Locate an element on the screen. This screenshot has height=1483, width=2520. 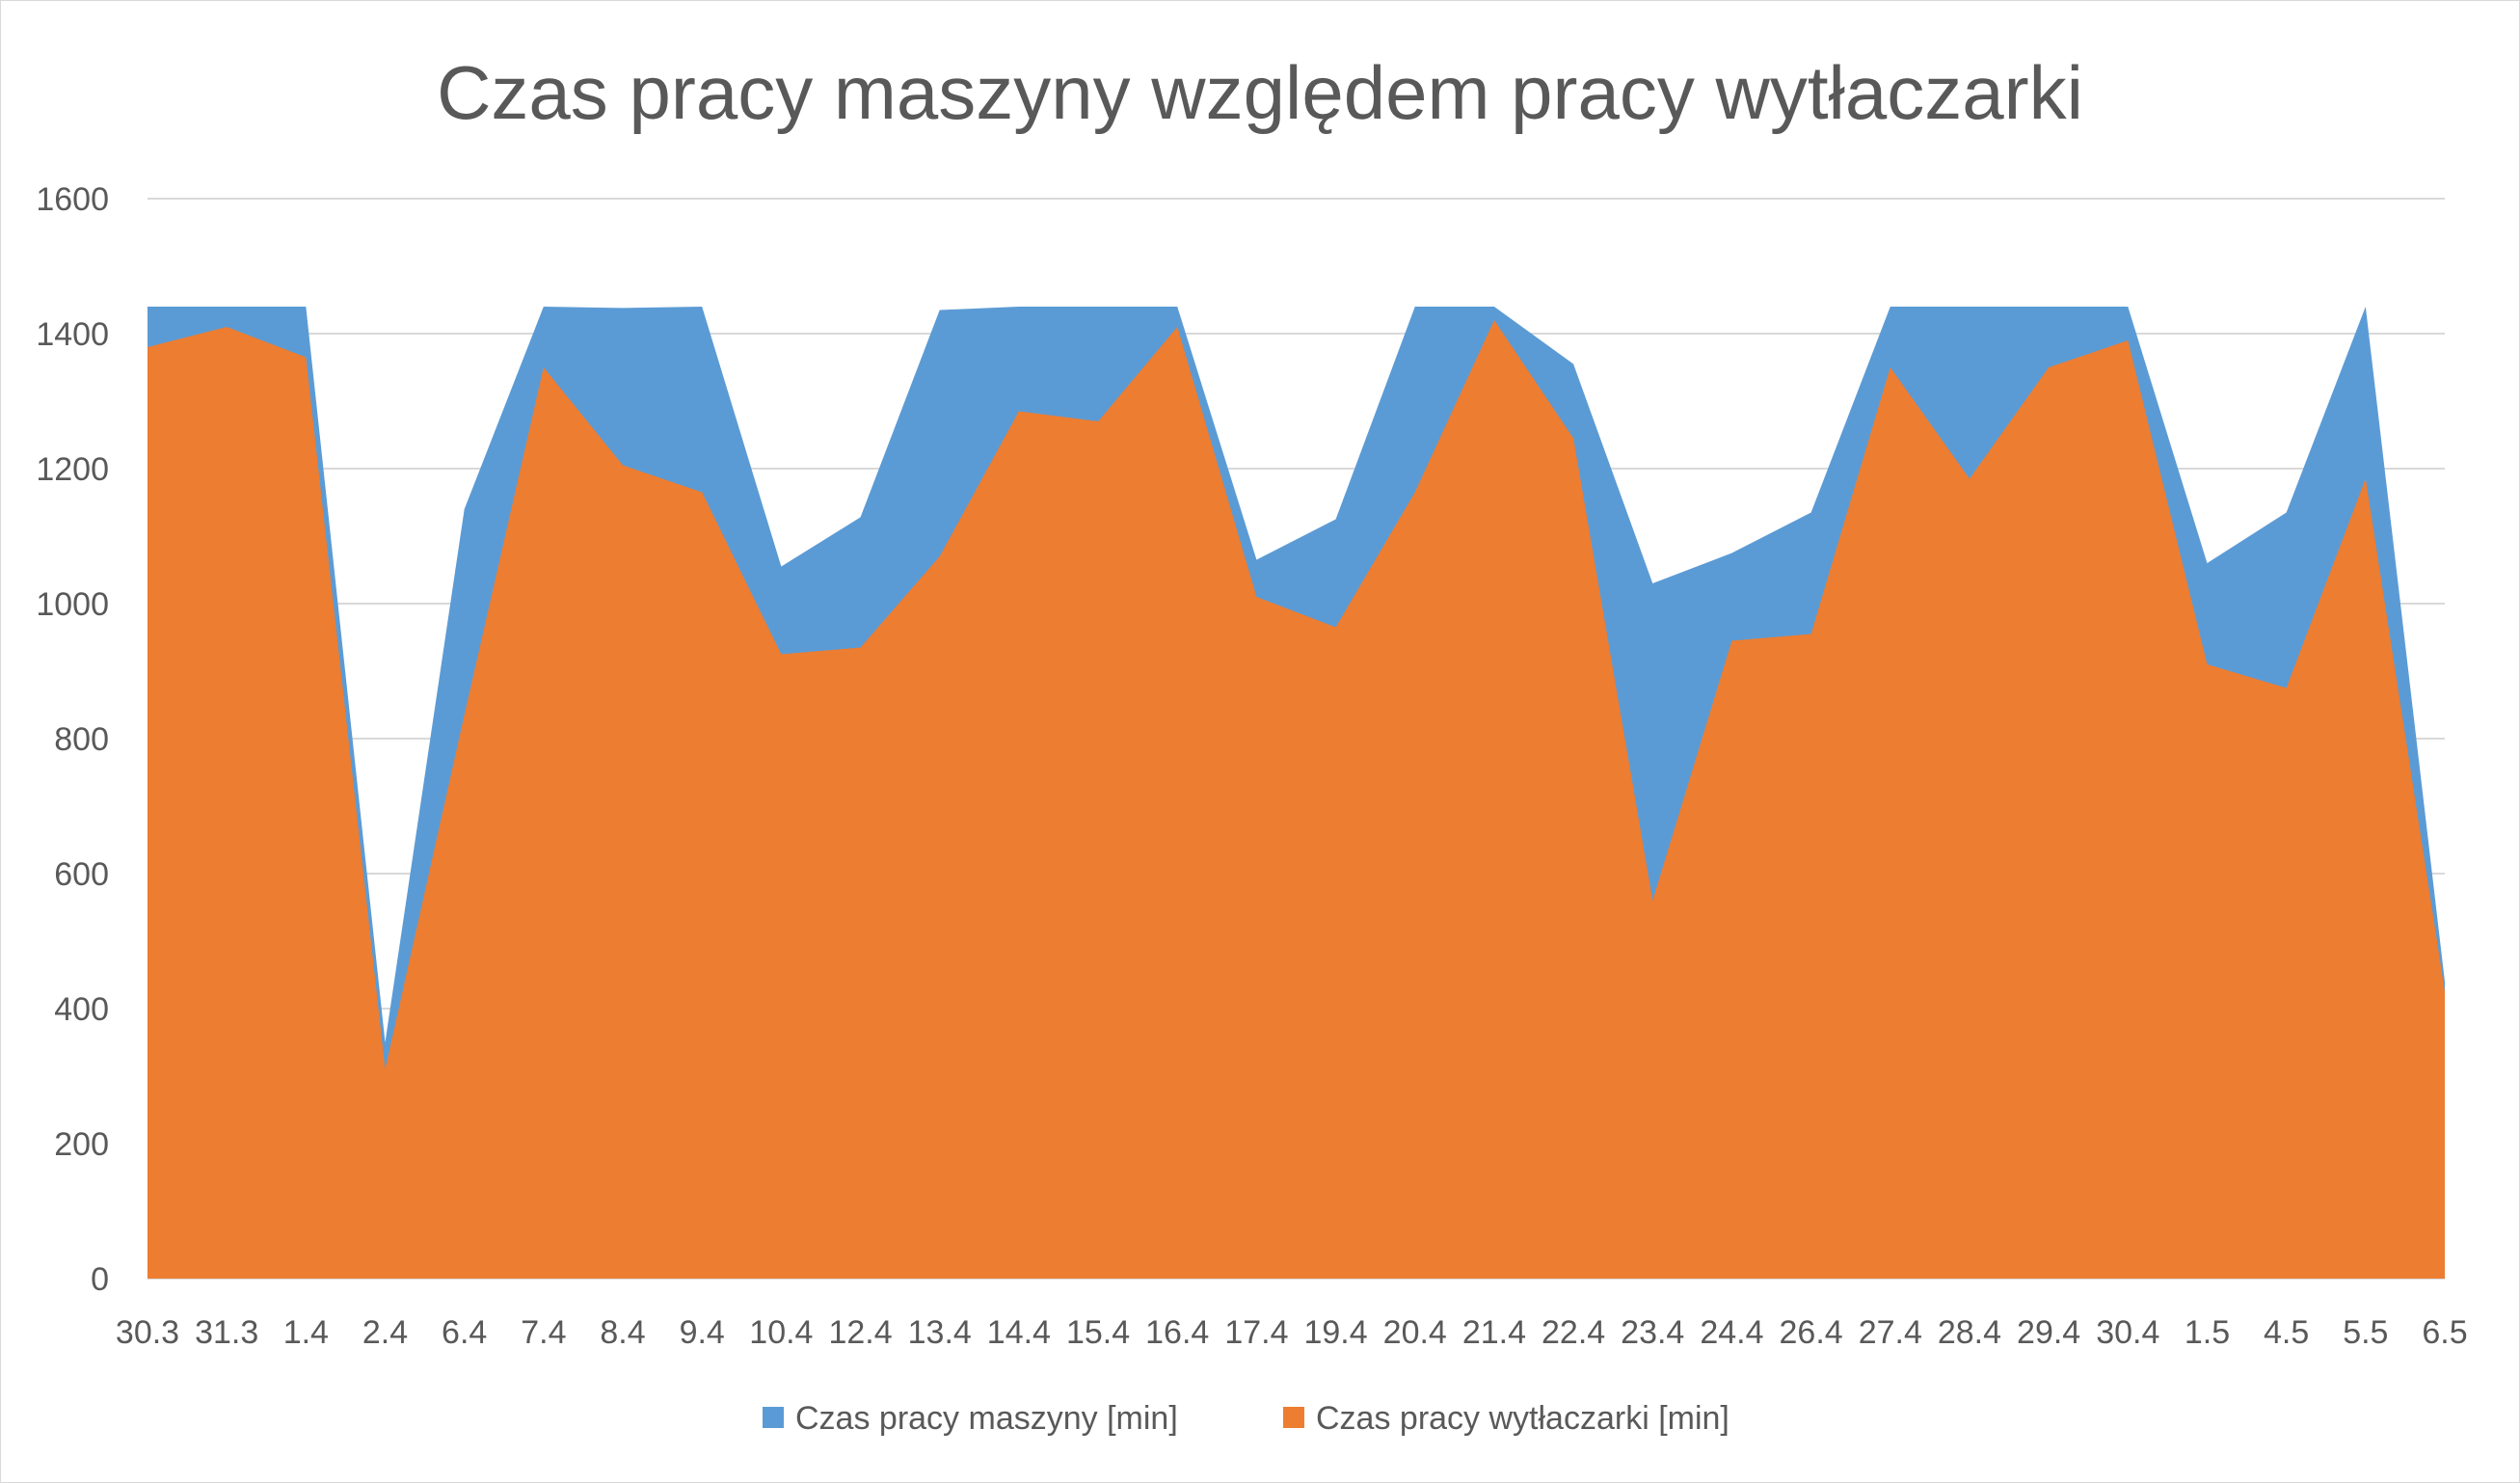
x-tick-label: 8.4 is located at coordinates (623, 1332).